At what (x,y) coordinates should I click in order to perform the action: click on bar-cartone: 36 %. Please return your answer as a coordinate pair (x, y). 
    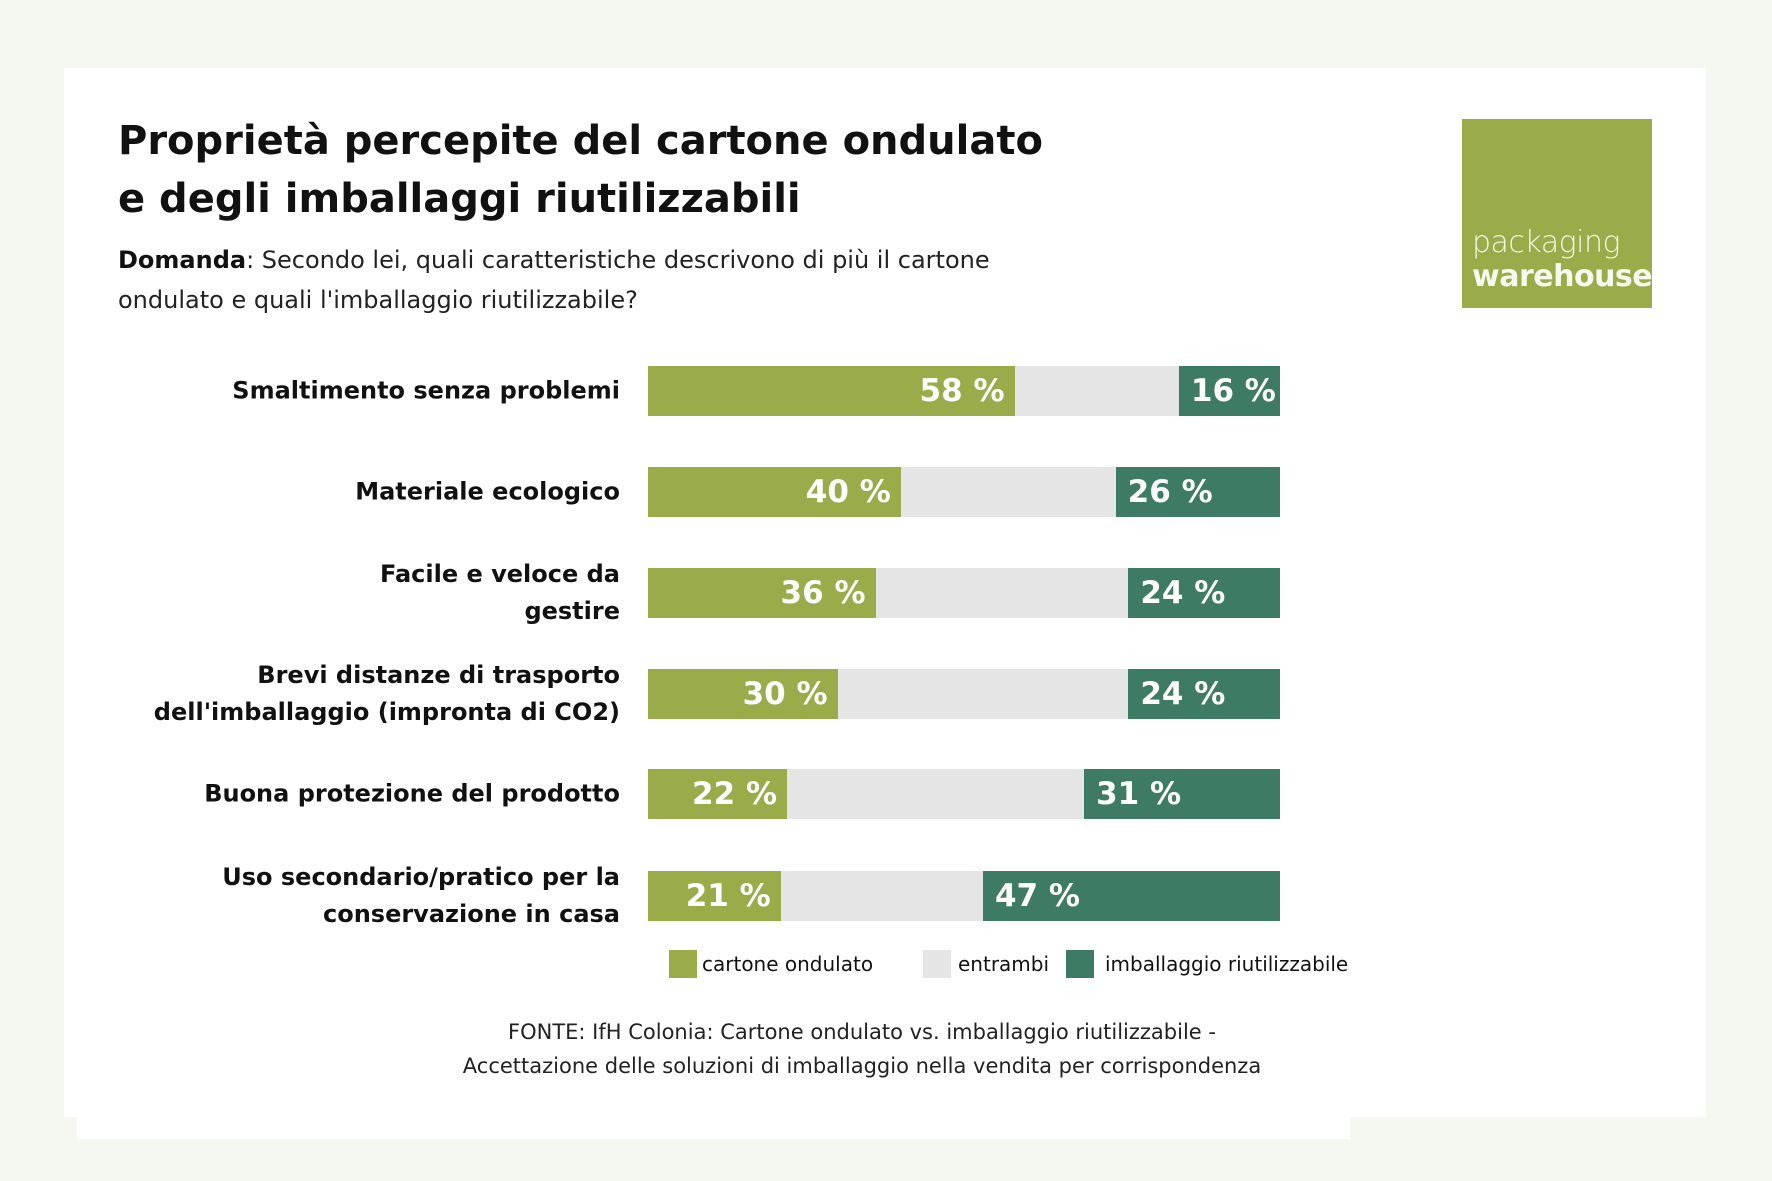
    Looking at the image, I should click on (762, 593).